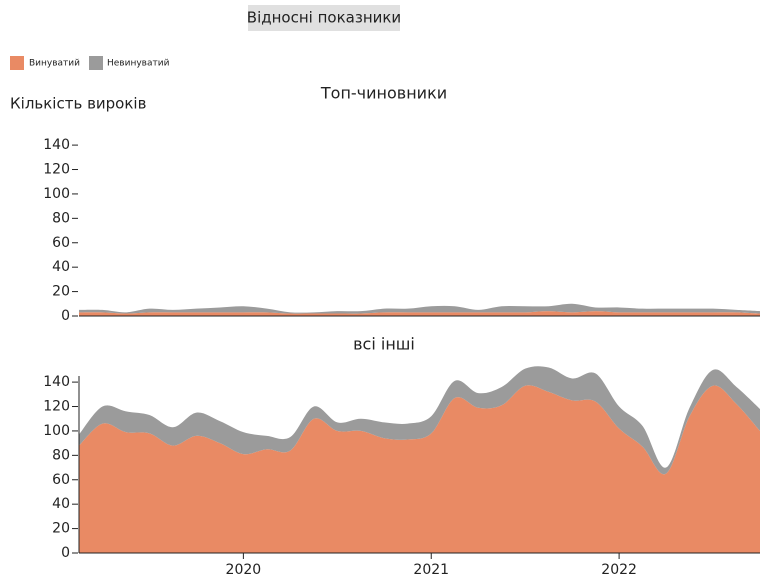  I want to click on legend-label: Винуватий, so click(54, 64).